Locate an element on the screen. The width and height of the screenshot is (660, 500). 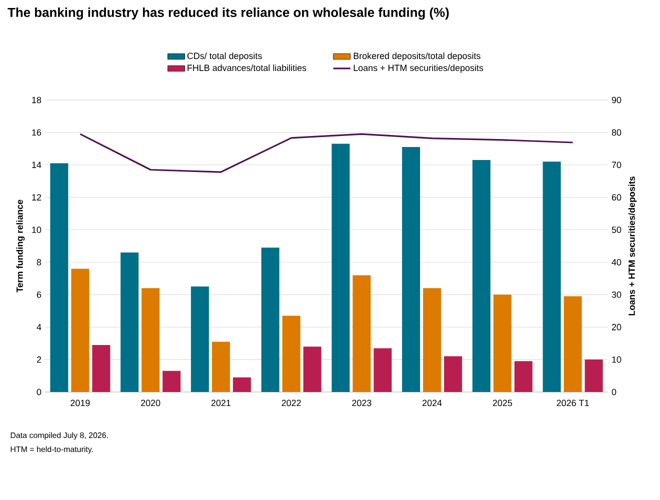
chart-title: The banking industry has reduced its reliance on wholesale funding (%) is located at coordinates (228, 14).